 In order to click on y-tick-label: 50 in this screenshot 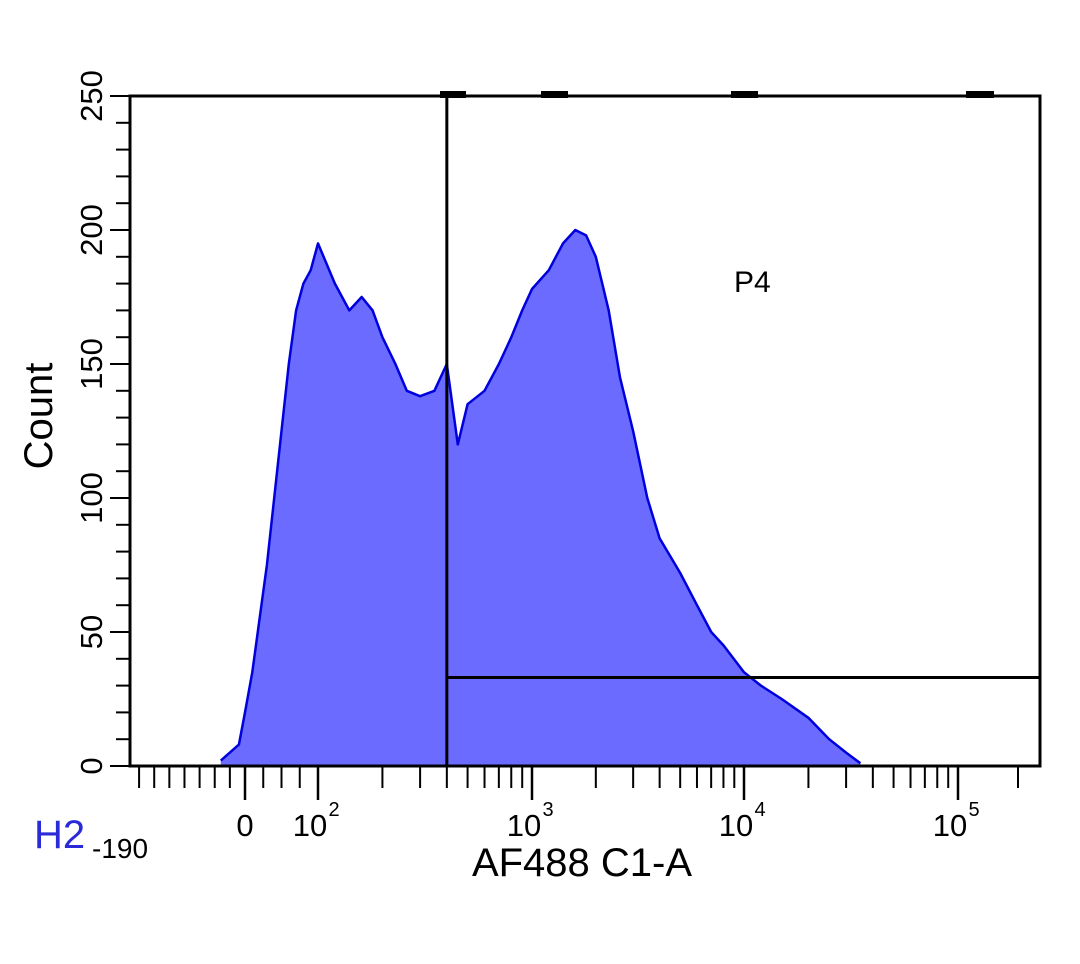, I will do `click(91, 632)`.